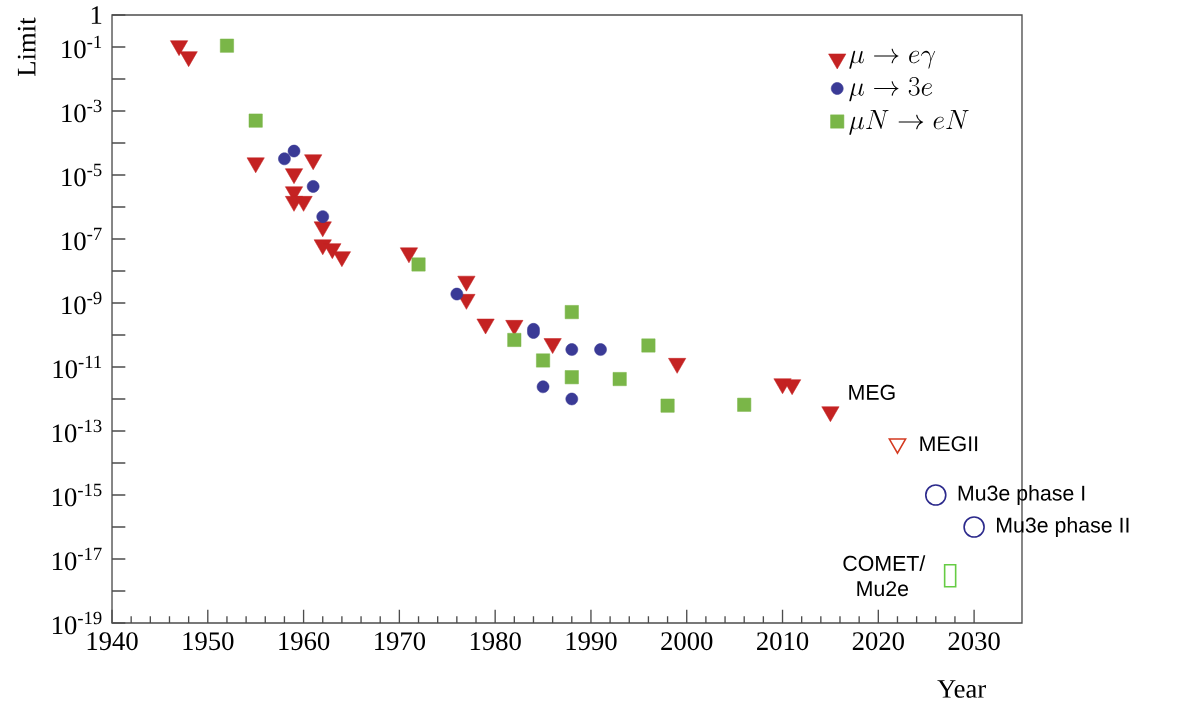  Describe the element at coordinates (77, 495) in the screenshot. I see `y-tick-label: 10$^{-15}$` at that location.